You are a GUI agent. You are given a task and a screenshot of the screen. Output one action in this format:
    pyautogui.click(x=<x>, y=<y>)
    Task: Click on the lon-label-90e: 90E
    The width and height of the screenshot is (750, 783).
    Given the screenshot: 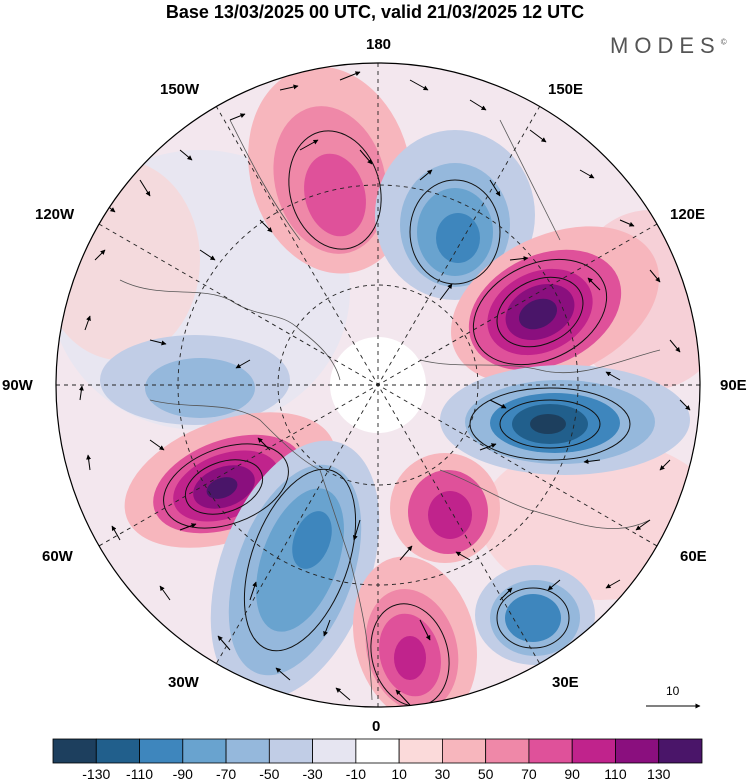 What is the action you would take?
    pyautogui.click(x=733, y=385)
    